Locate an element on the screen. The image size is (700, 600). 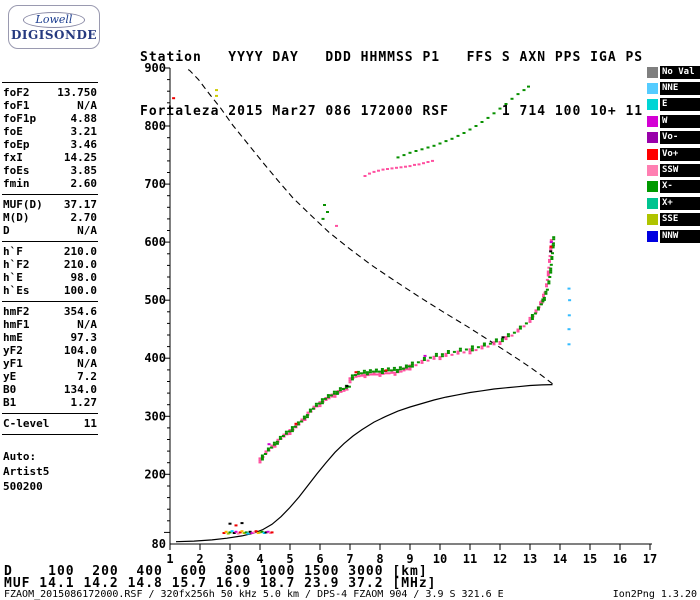
x-axis-tick-label: 13 is located at coordinates (530, 558).